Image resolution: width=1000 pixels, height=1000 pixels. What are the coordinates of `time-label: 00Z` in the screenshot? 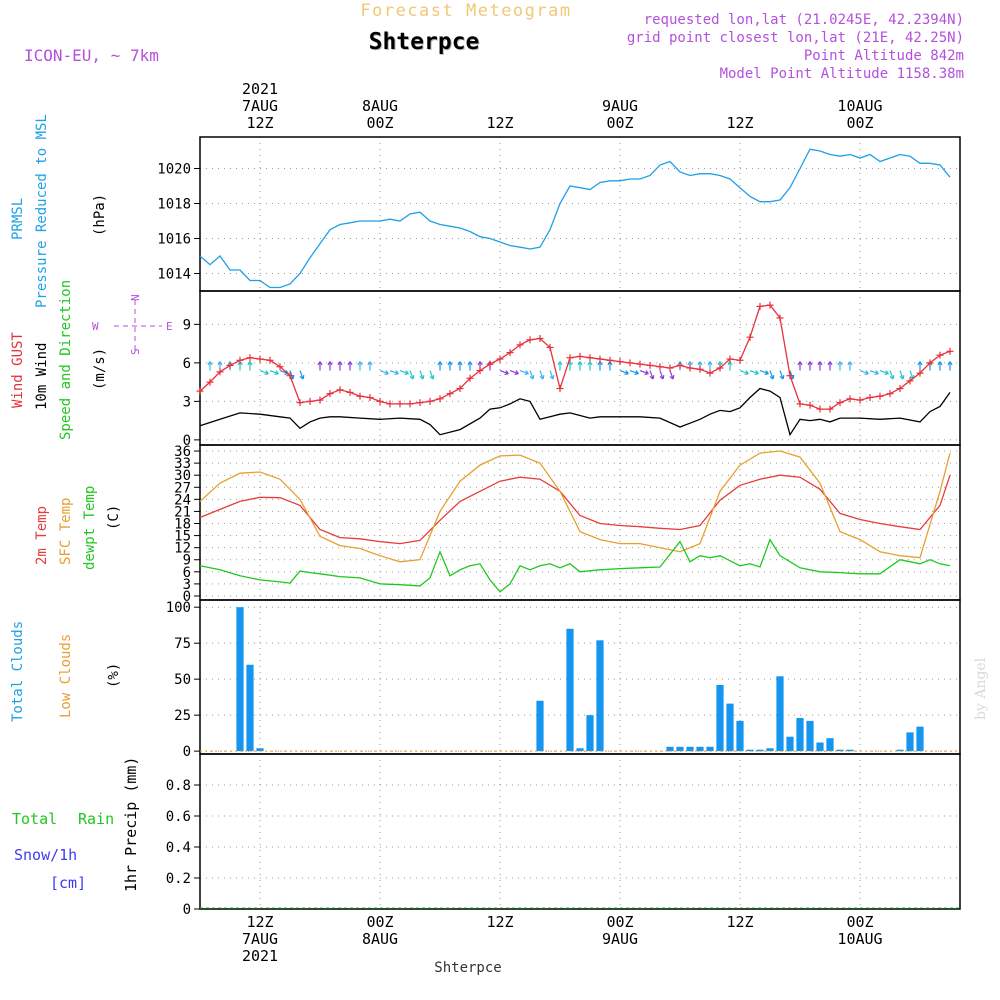 It's located at (379, 123).